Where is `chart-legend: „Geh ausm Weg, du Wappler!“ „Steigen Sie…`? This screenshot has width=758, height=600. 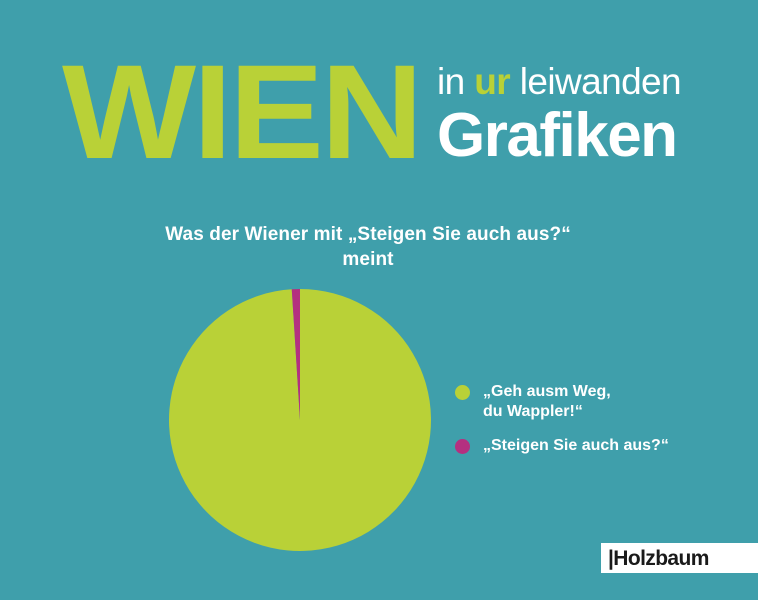
chart-legend: „Geh ausm Weg, du Wappler!“ „Steigen Sie… is located at coordinates (595, 426).